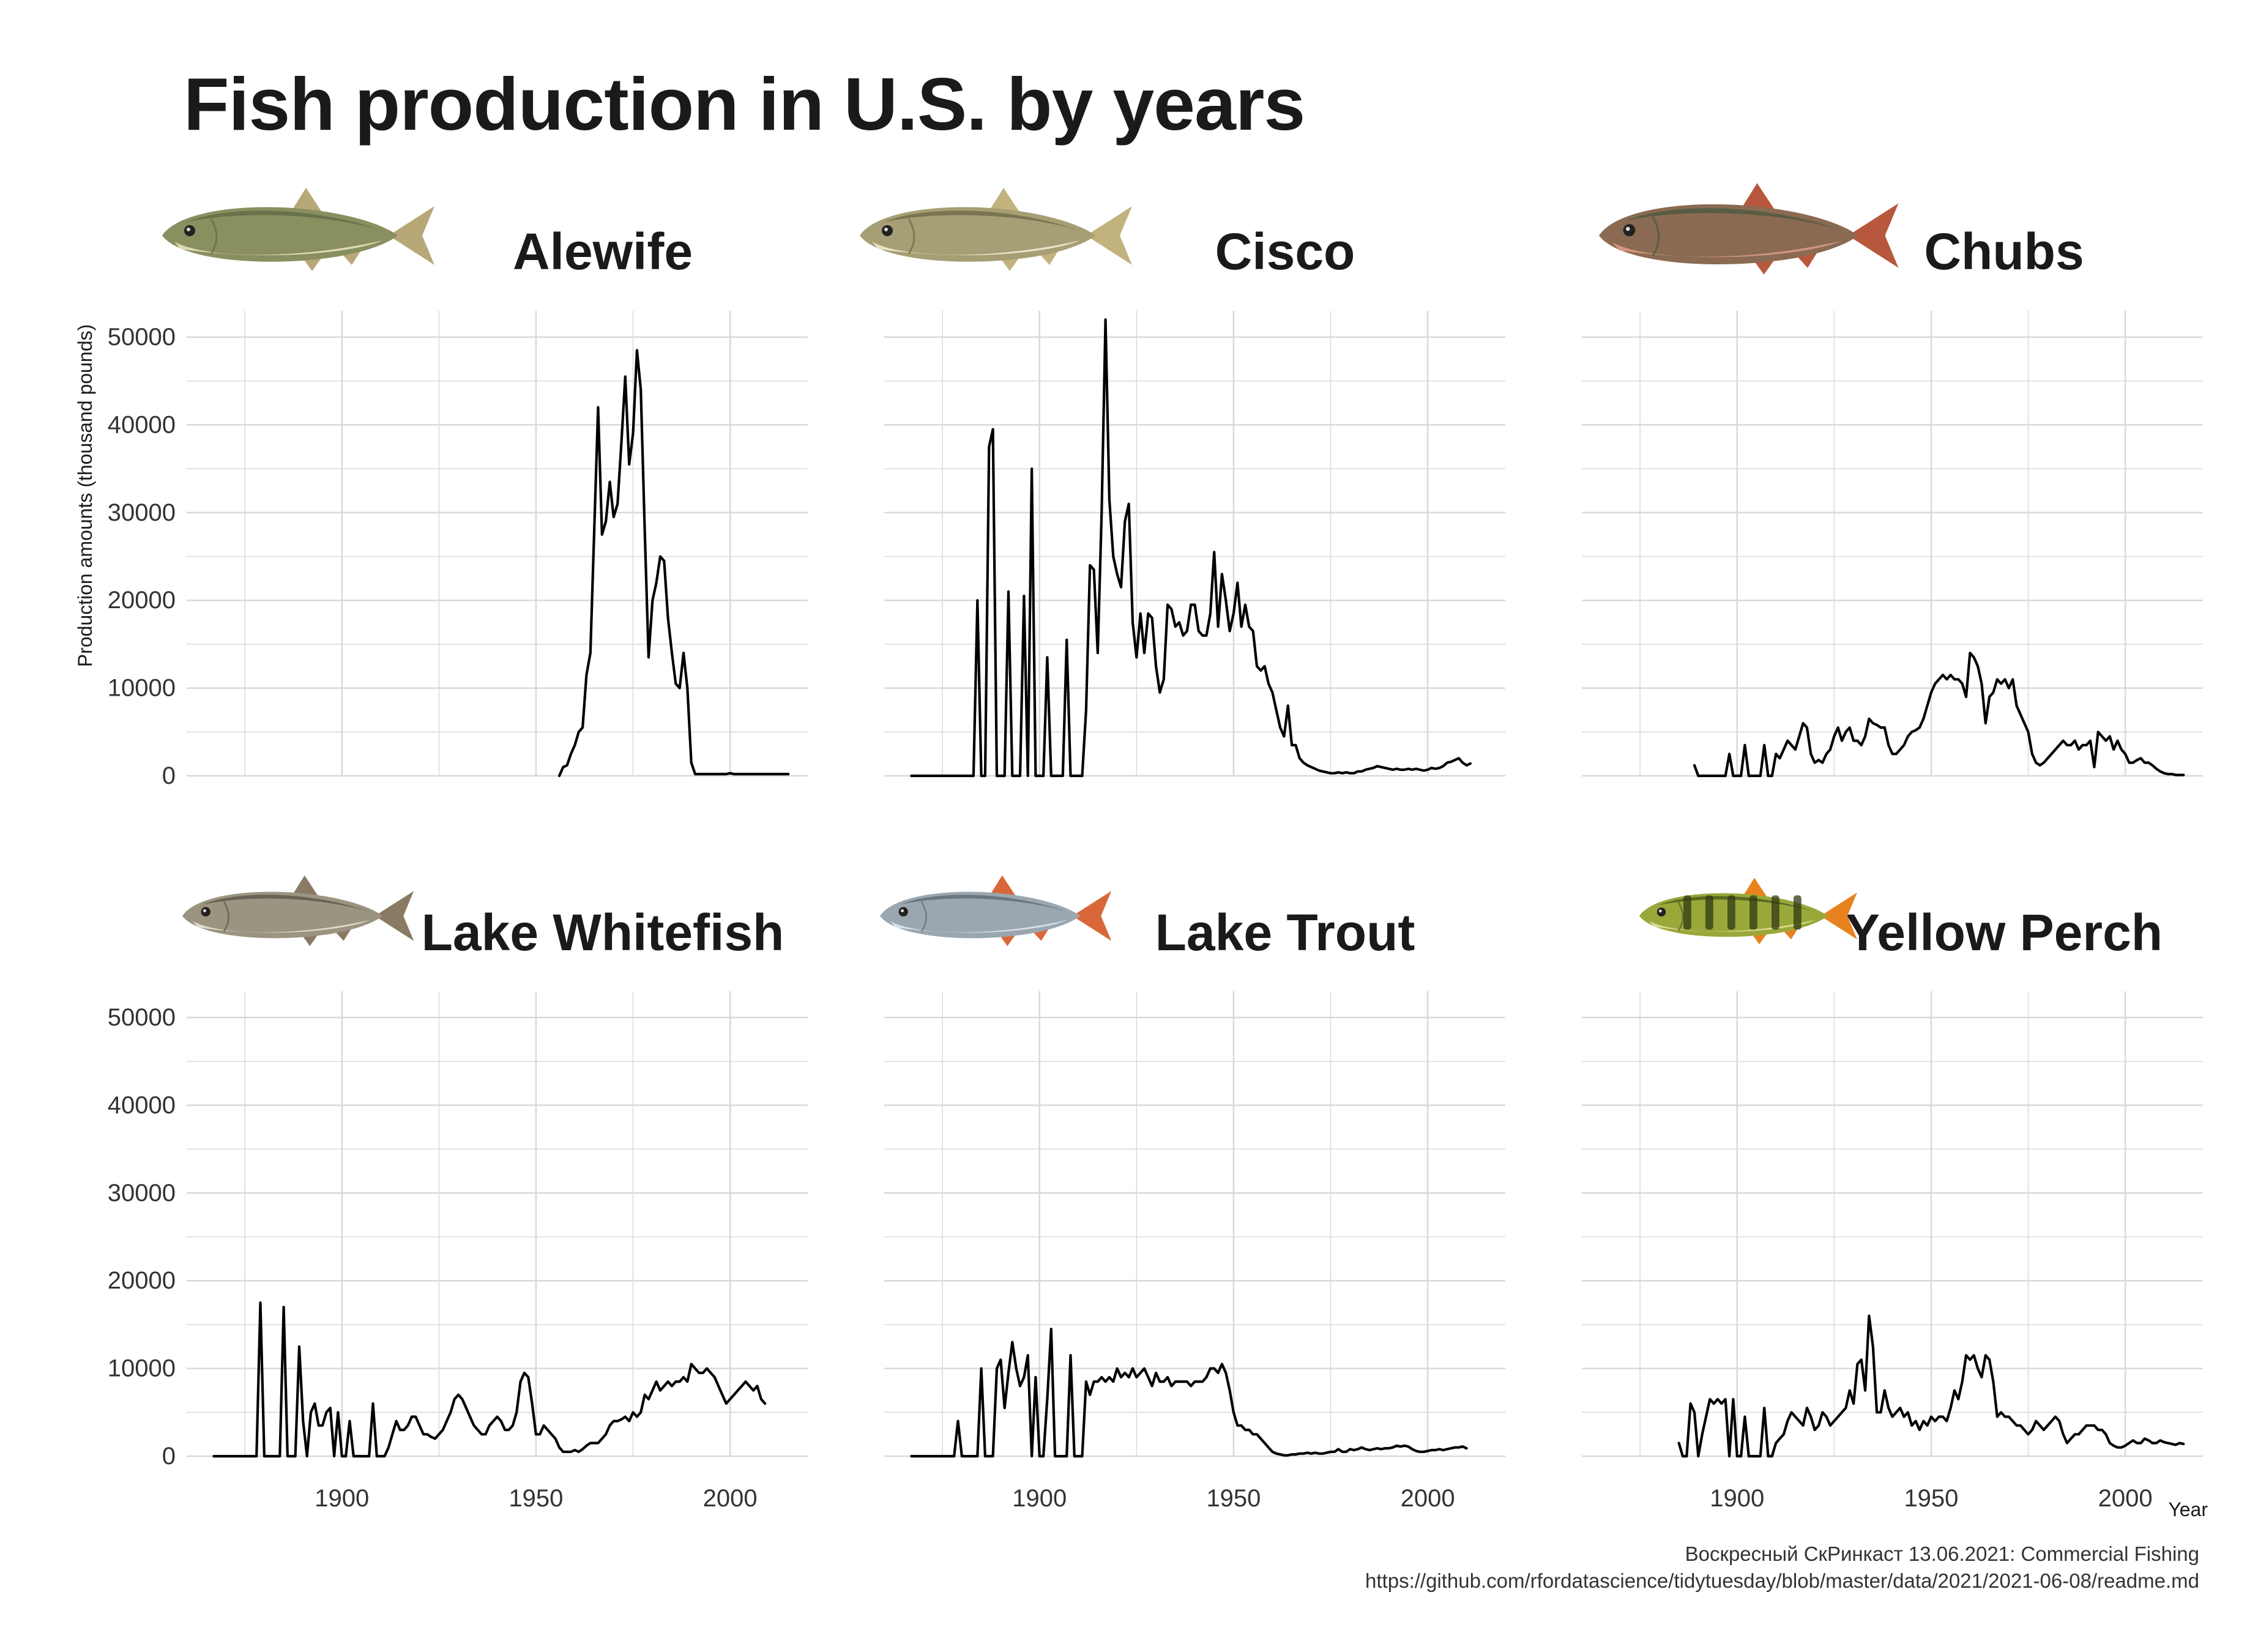  What do you see at coordinates (85, 495) in the screenshot?
I see `y-axis-title: Production amounts (thousand pounds)` at bounding box center [85, 495].